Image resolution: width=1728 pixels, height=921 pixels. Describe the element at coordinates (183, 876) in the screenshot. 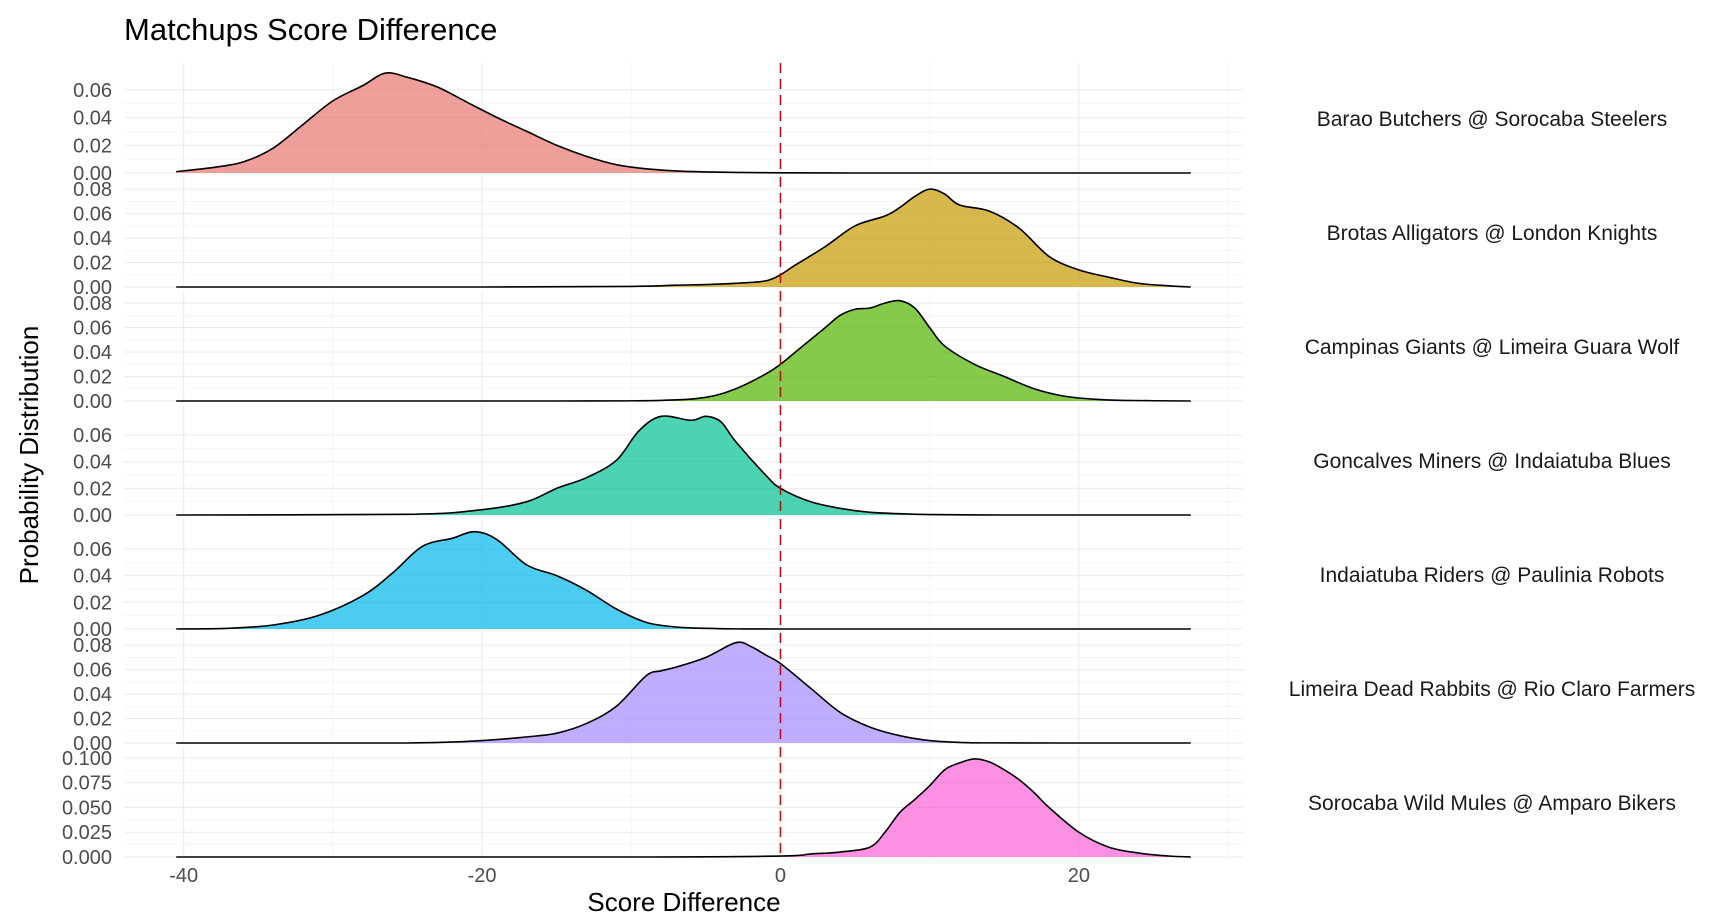

I see `x-tick-label: -40` at that location.